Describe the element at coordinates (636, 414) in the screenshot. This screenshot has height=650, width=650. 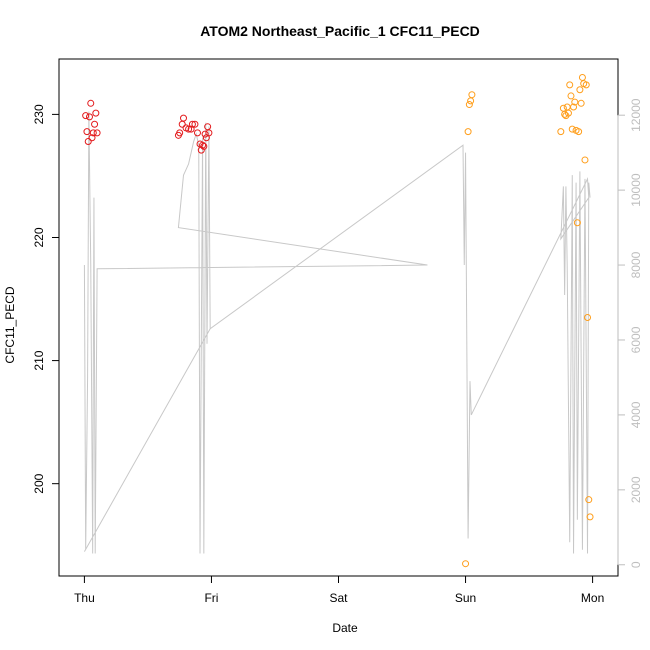
I see `y2-tick-label: 4000` at that location.